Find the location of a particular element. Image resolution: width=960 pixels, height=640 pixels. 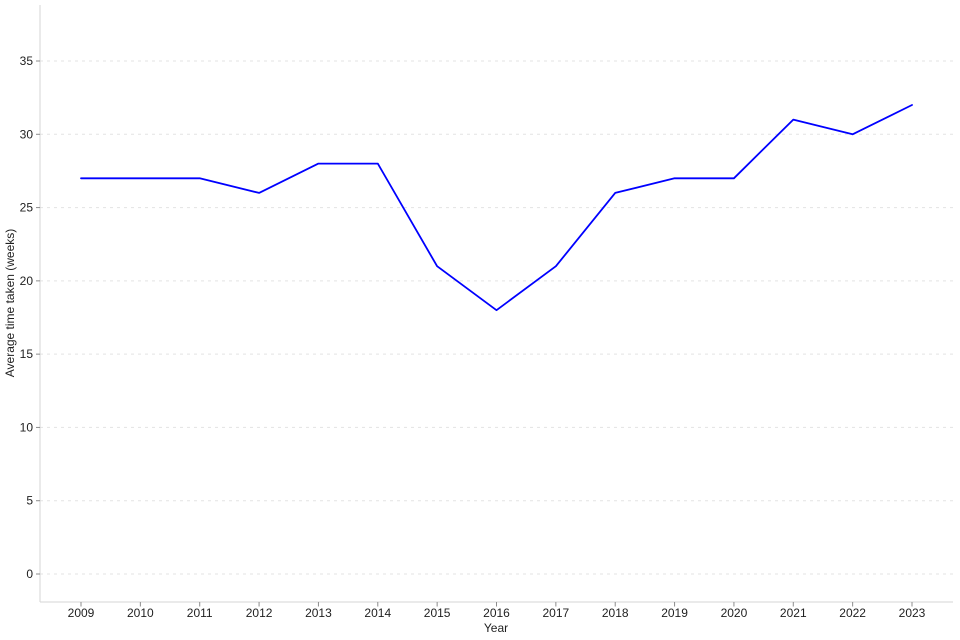

y-tick-label: 30 is located at coordinates (27, 134).